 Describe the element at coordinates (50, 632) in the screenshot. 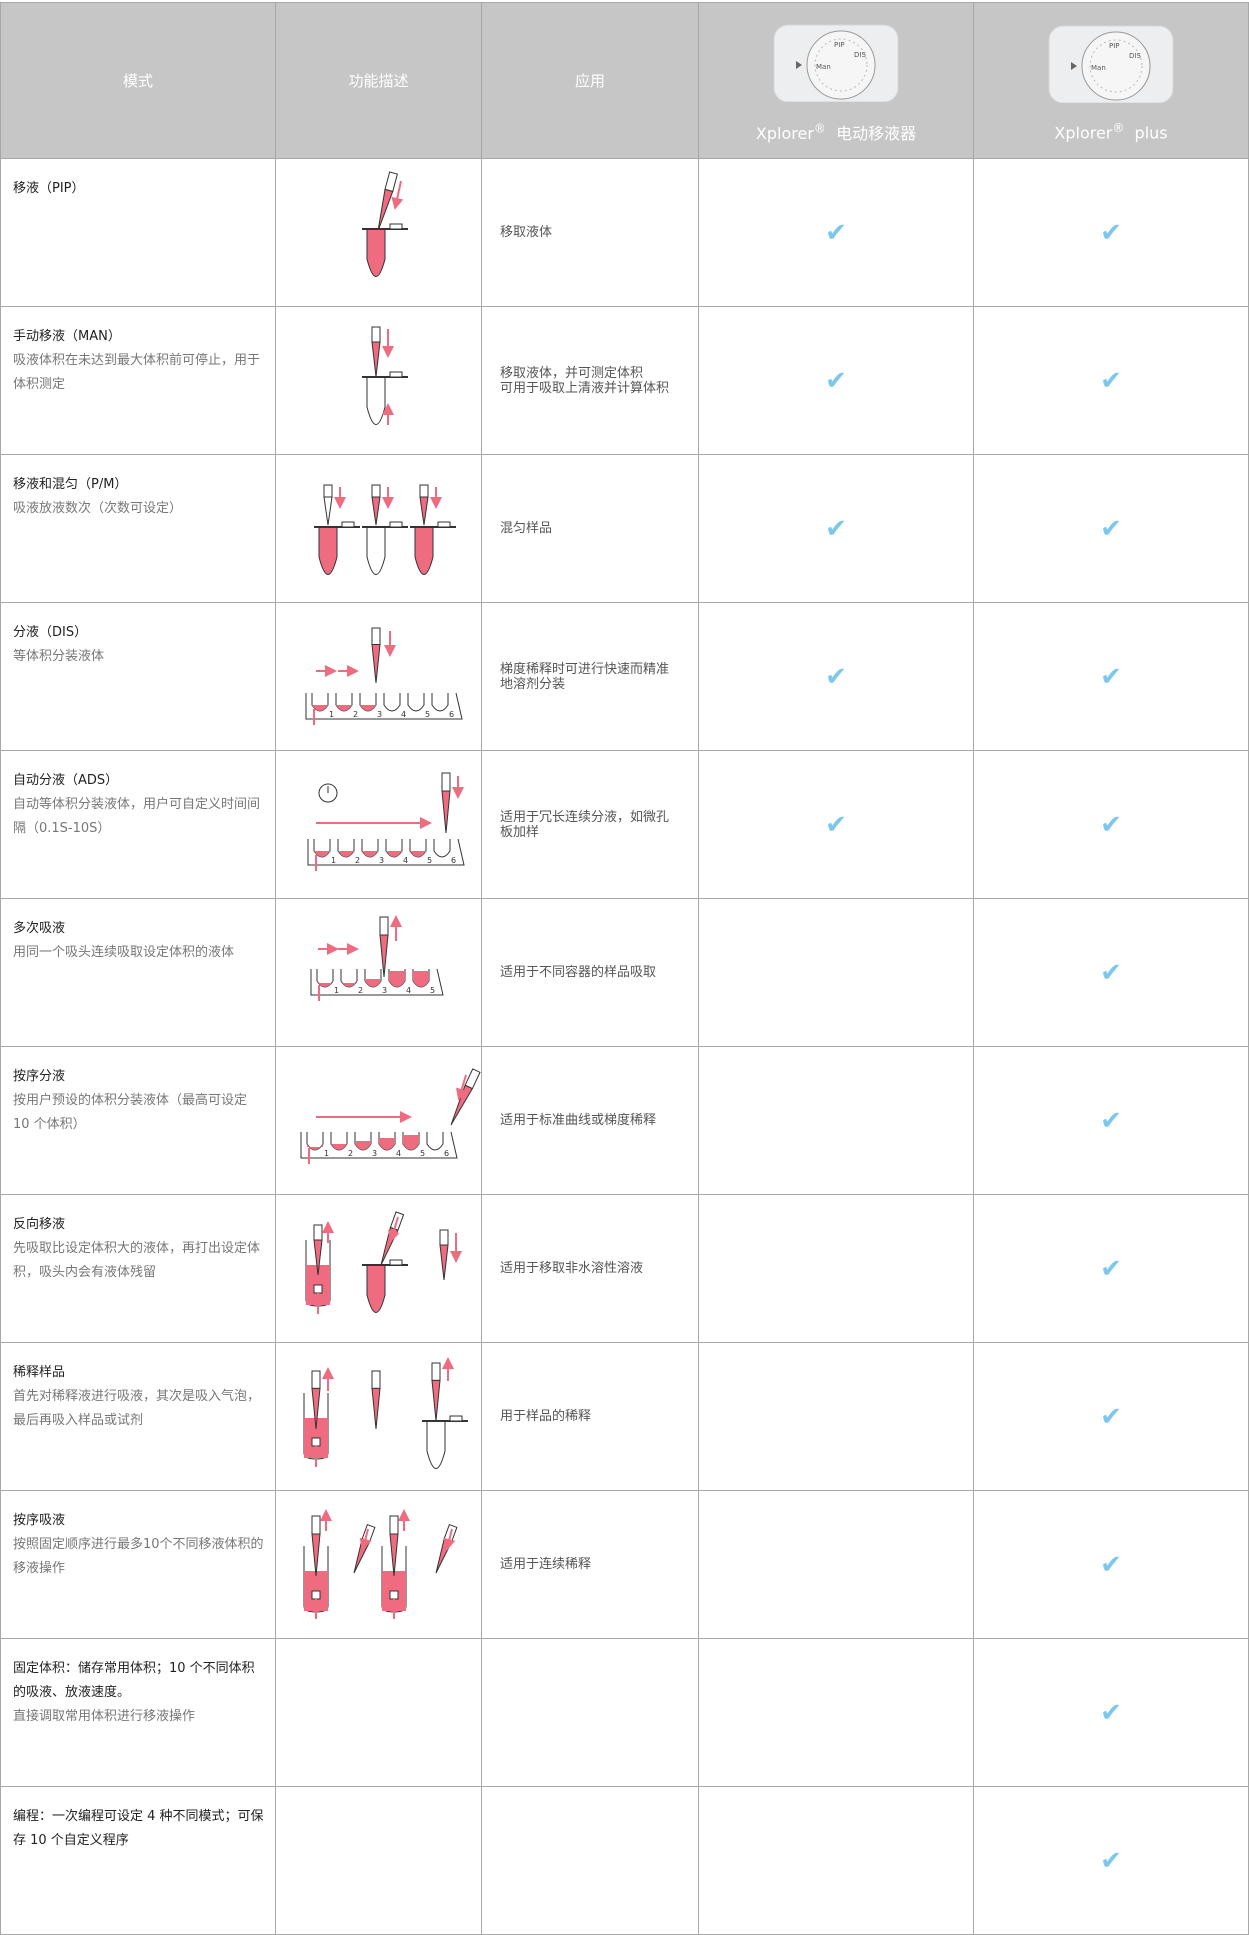

I see `mode-title: 分液（DIS）` at that location.